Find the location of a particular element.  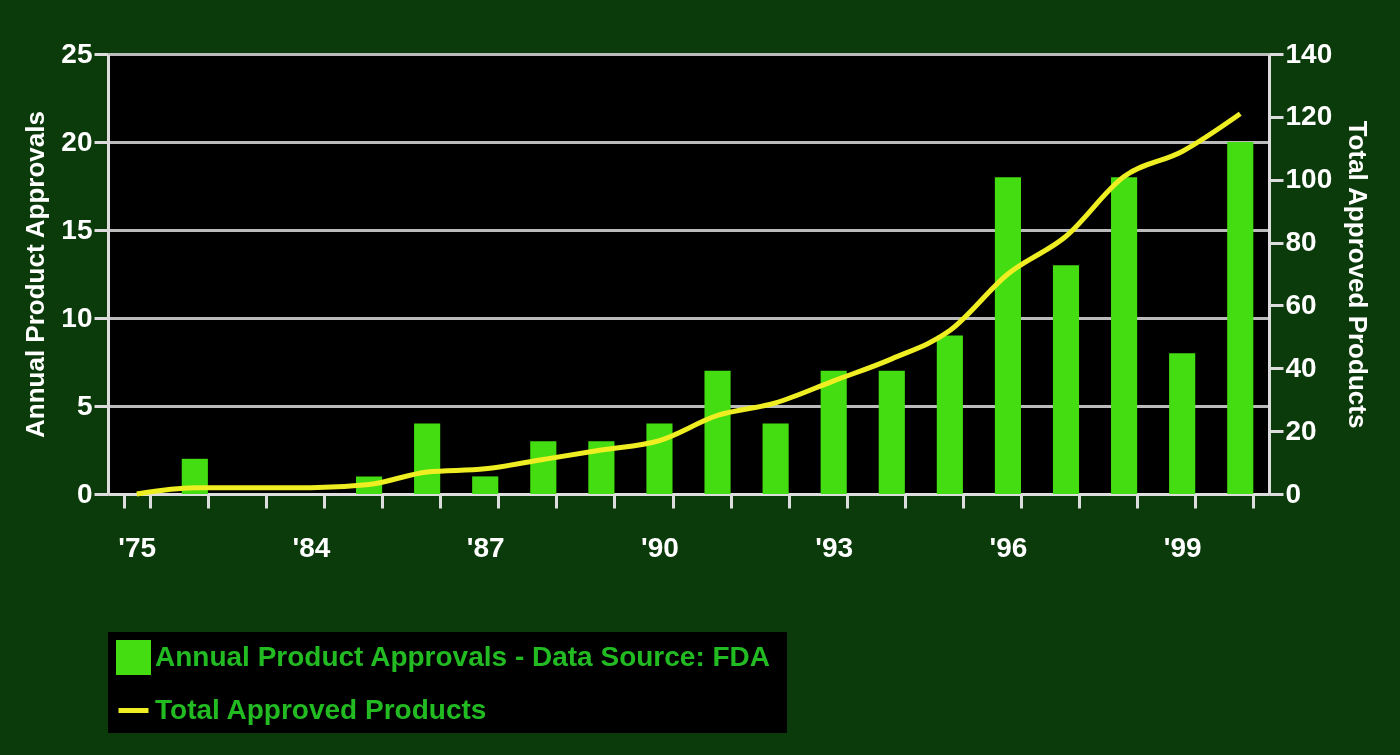

y-axis-title: Annual Product Approvals is located at coordinates (35, 274).